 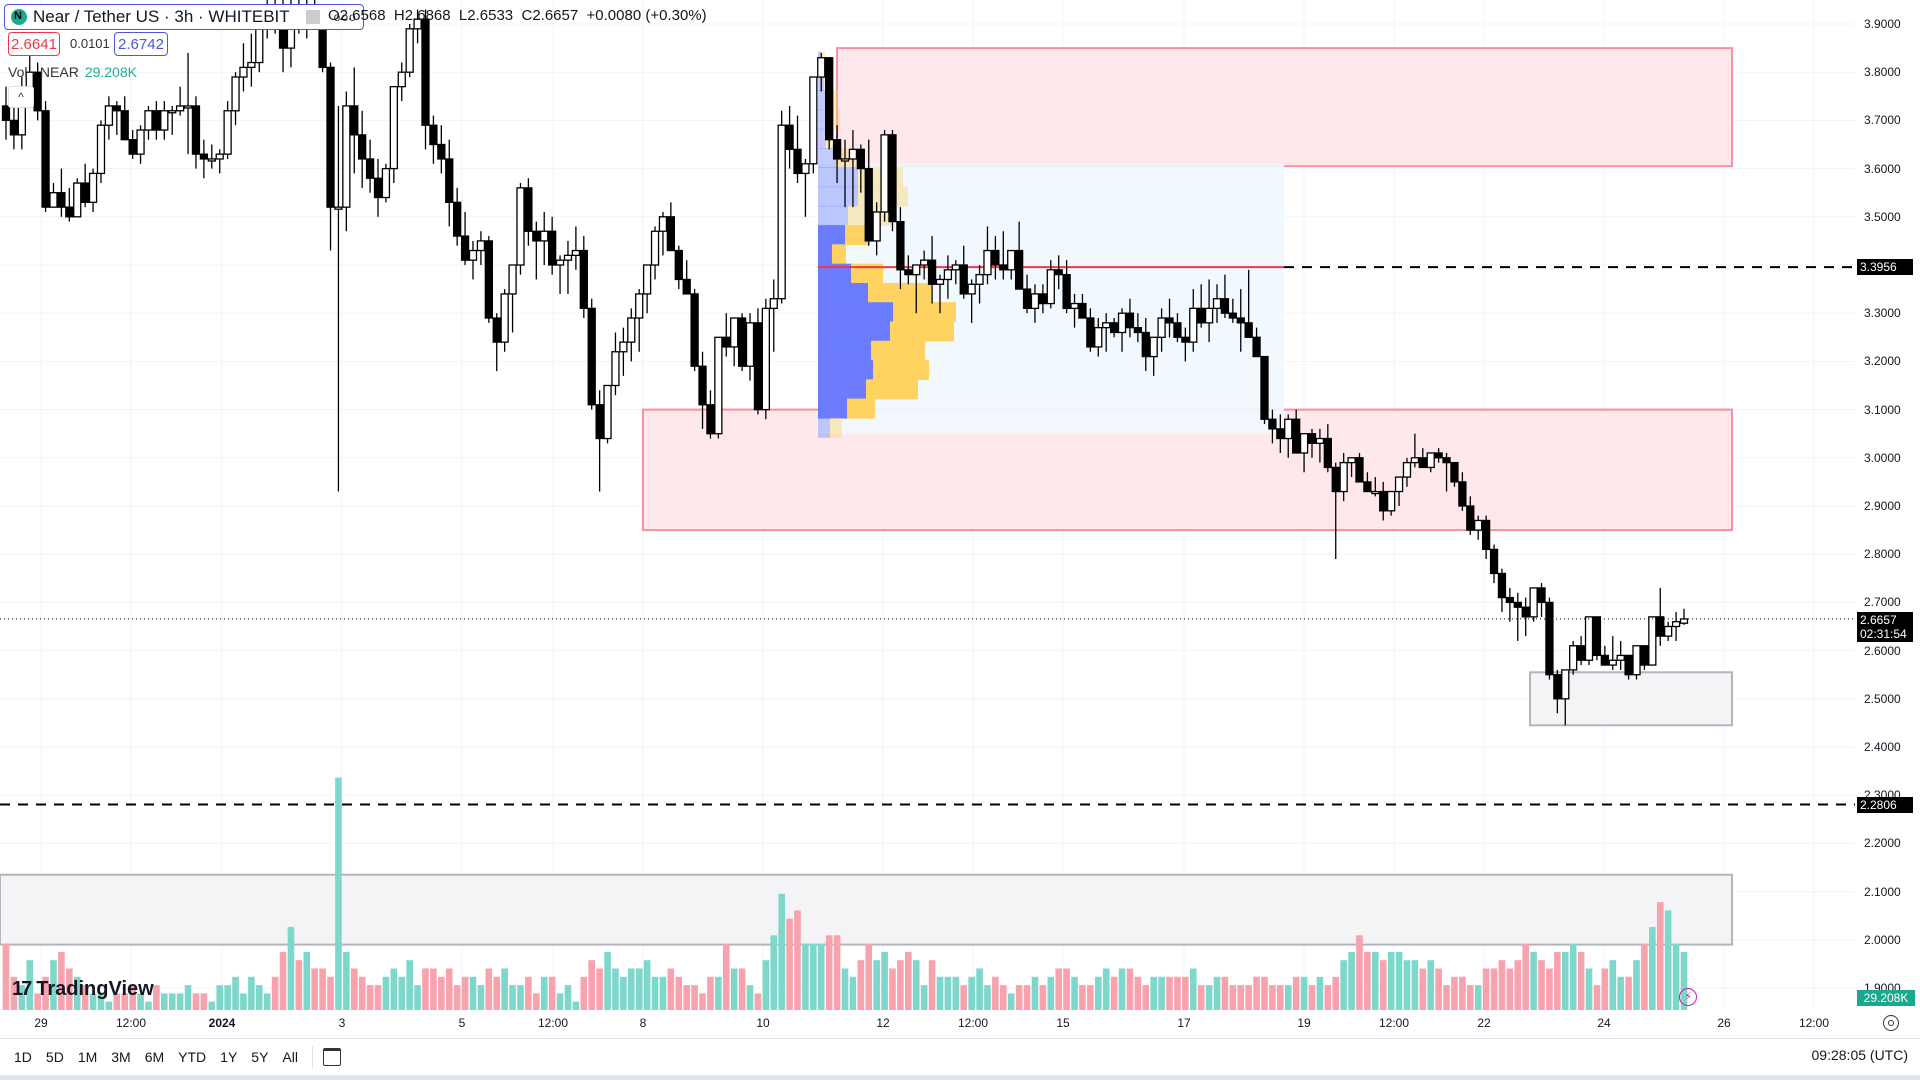 What do you see at coordinates (1882, 602) in the screenshot?
I see `price-tick: 2.7000` at bounding box center [1882, 602].